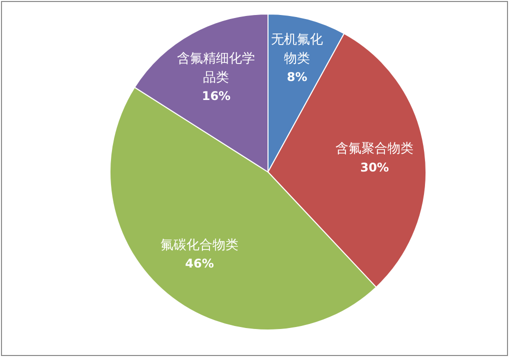 The width and height of the screenshot is (510, 358). Describe the element at coordinates (216, 96) in the screenshot. I see `data-label: 16%` at that location.